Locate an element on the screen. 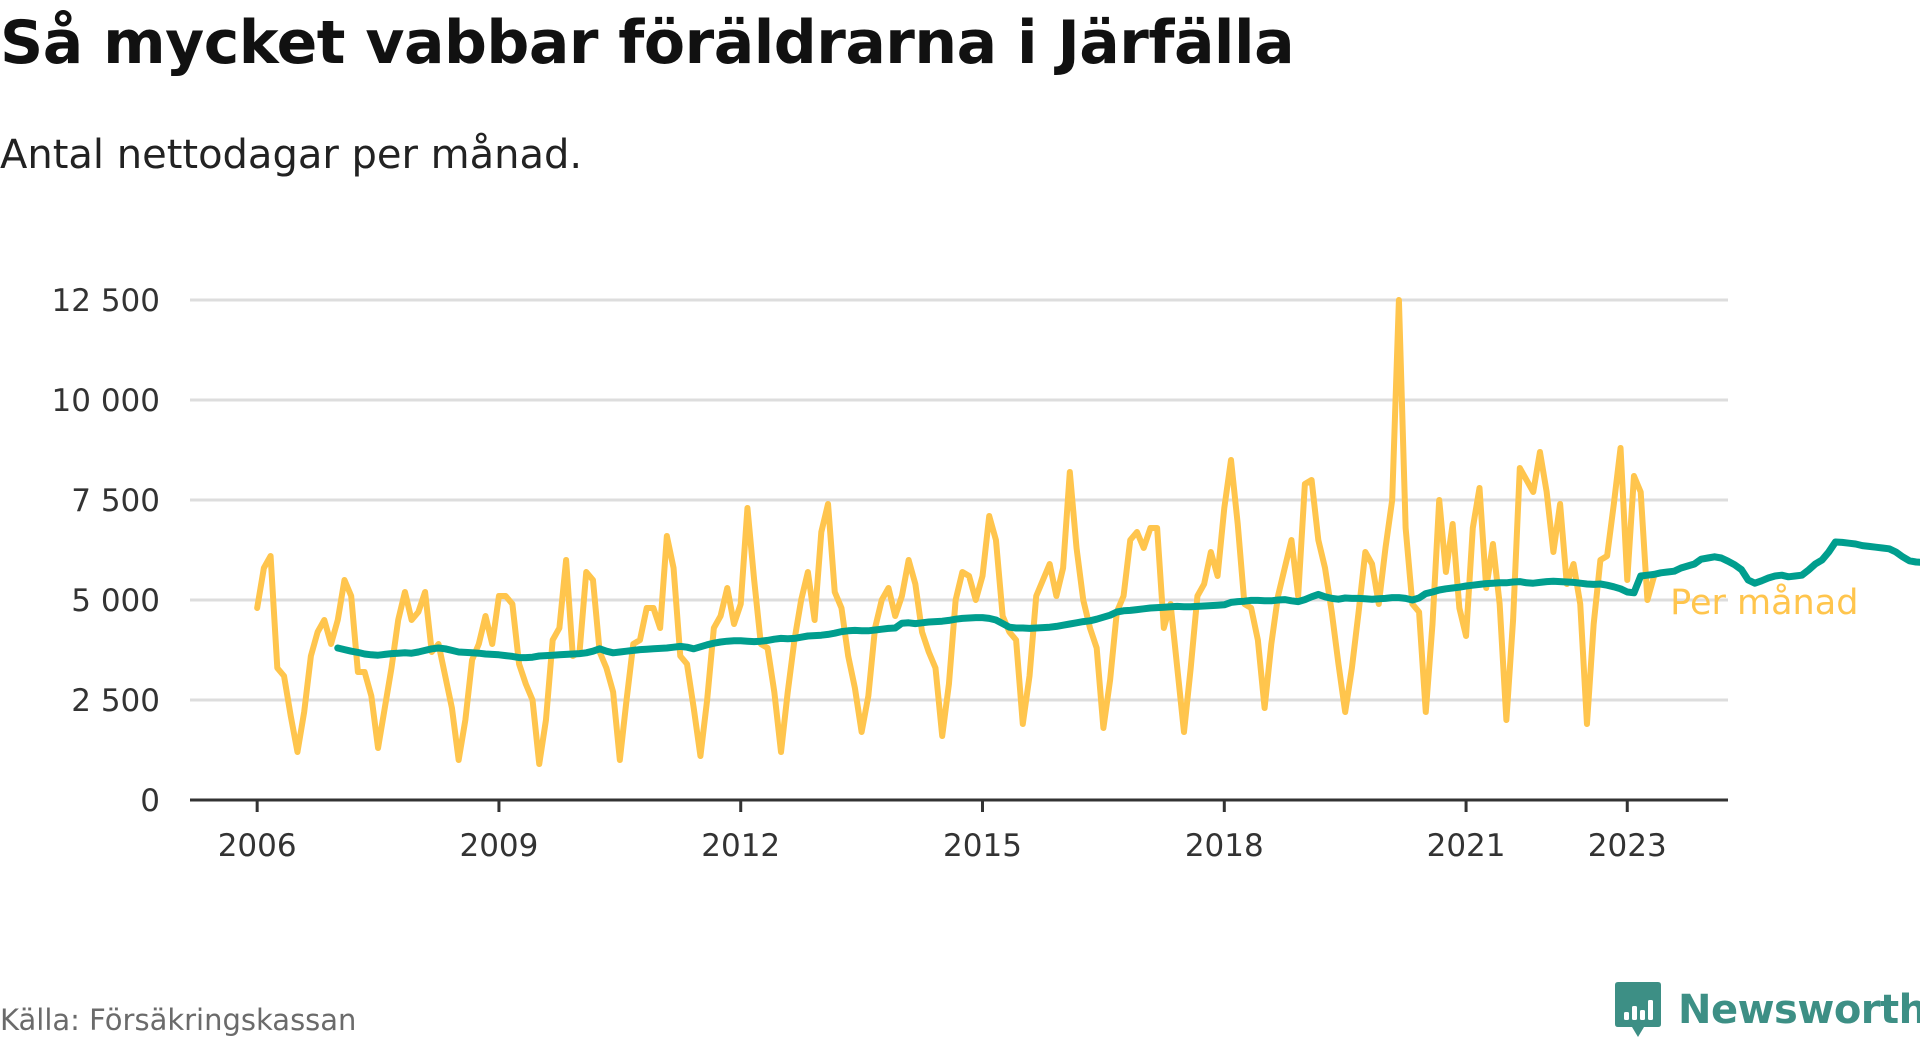  y-tick-label: 12 500 is located at coordinates (106, 301).